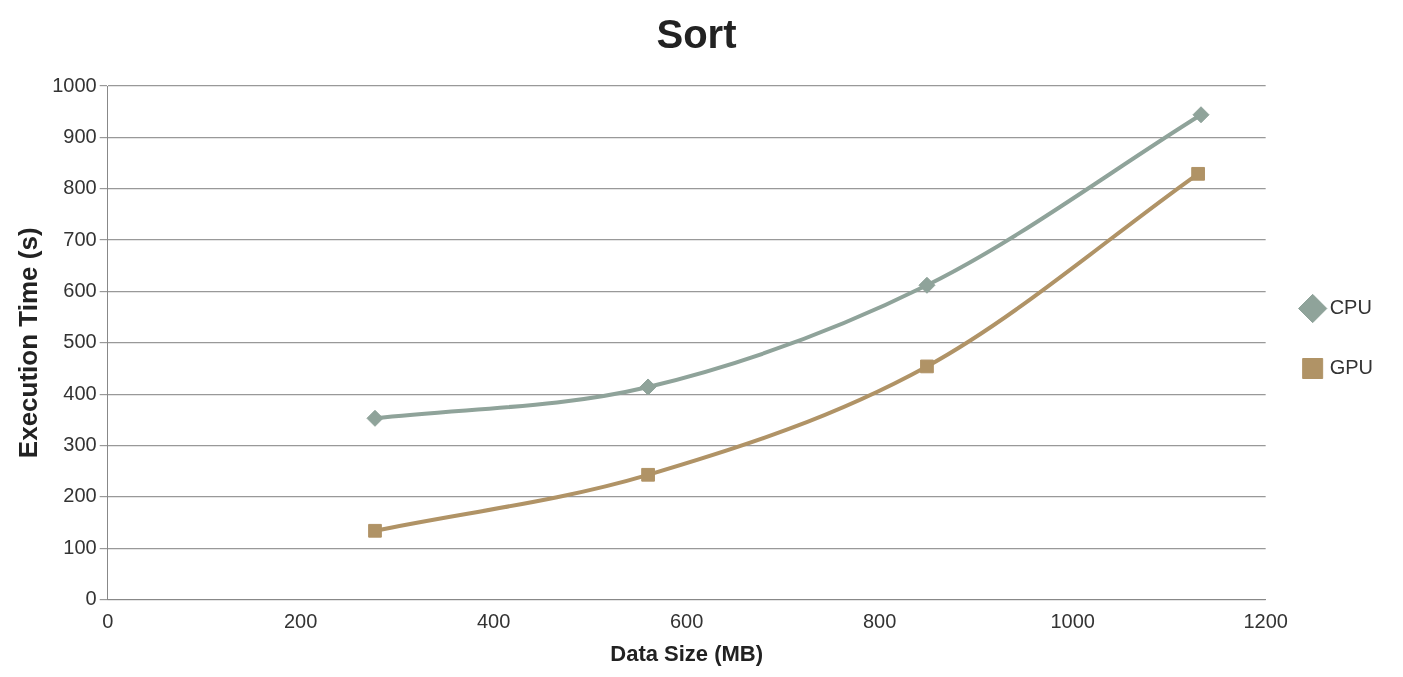  I want to click on y-tick-label: 700, so click(80, 238).